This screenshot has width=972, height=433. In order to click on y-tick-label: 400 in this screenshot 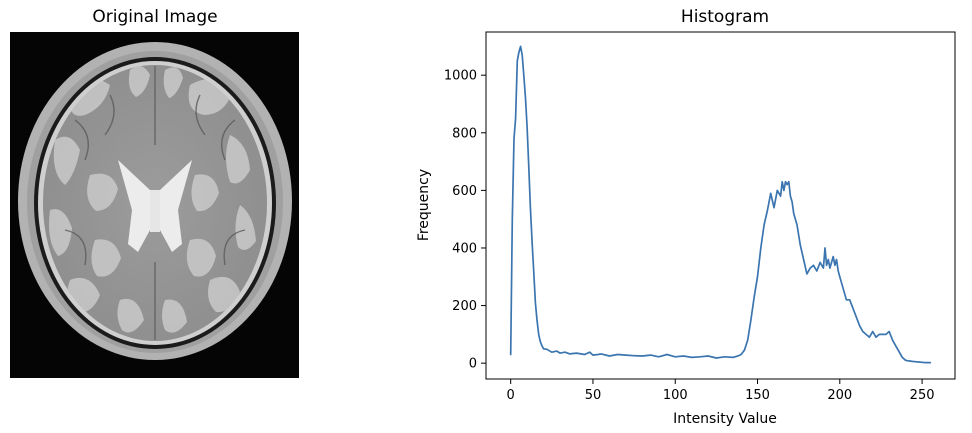, I will do `click(464, 248)`.